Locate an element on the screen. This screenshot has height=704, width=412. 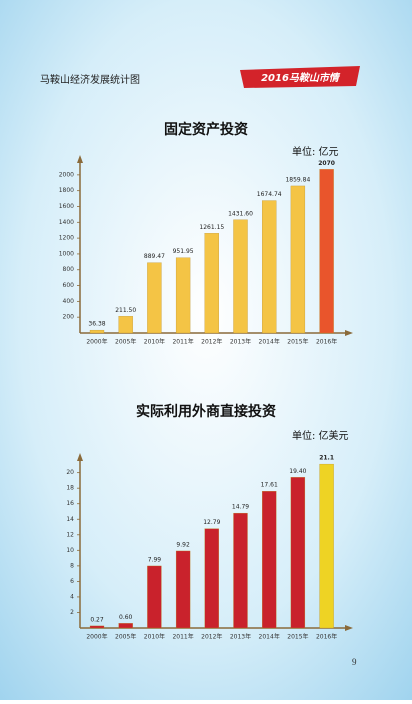
y-tick-label: 1400 is located at coordinates (66, 222).